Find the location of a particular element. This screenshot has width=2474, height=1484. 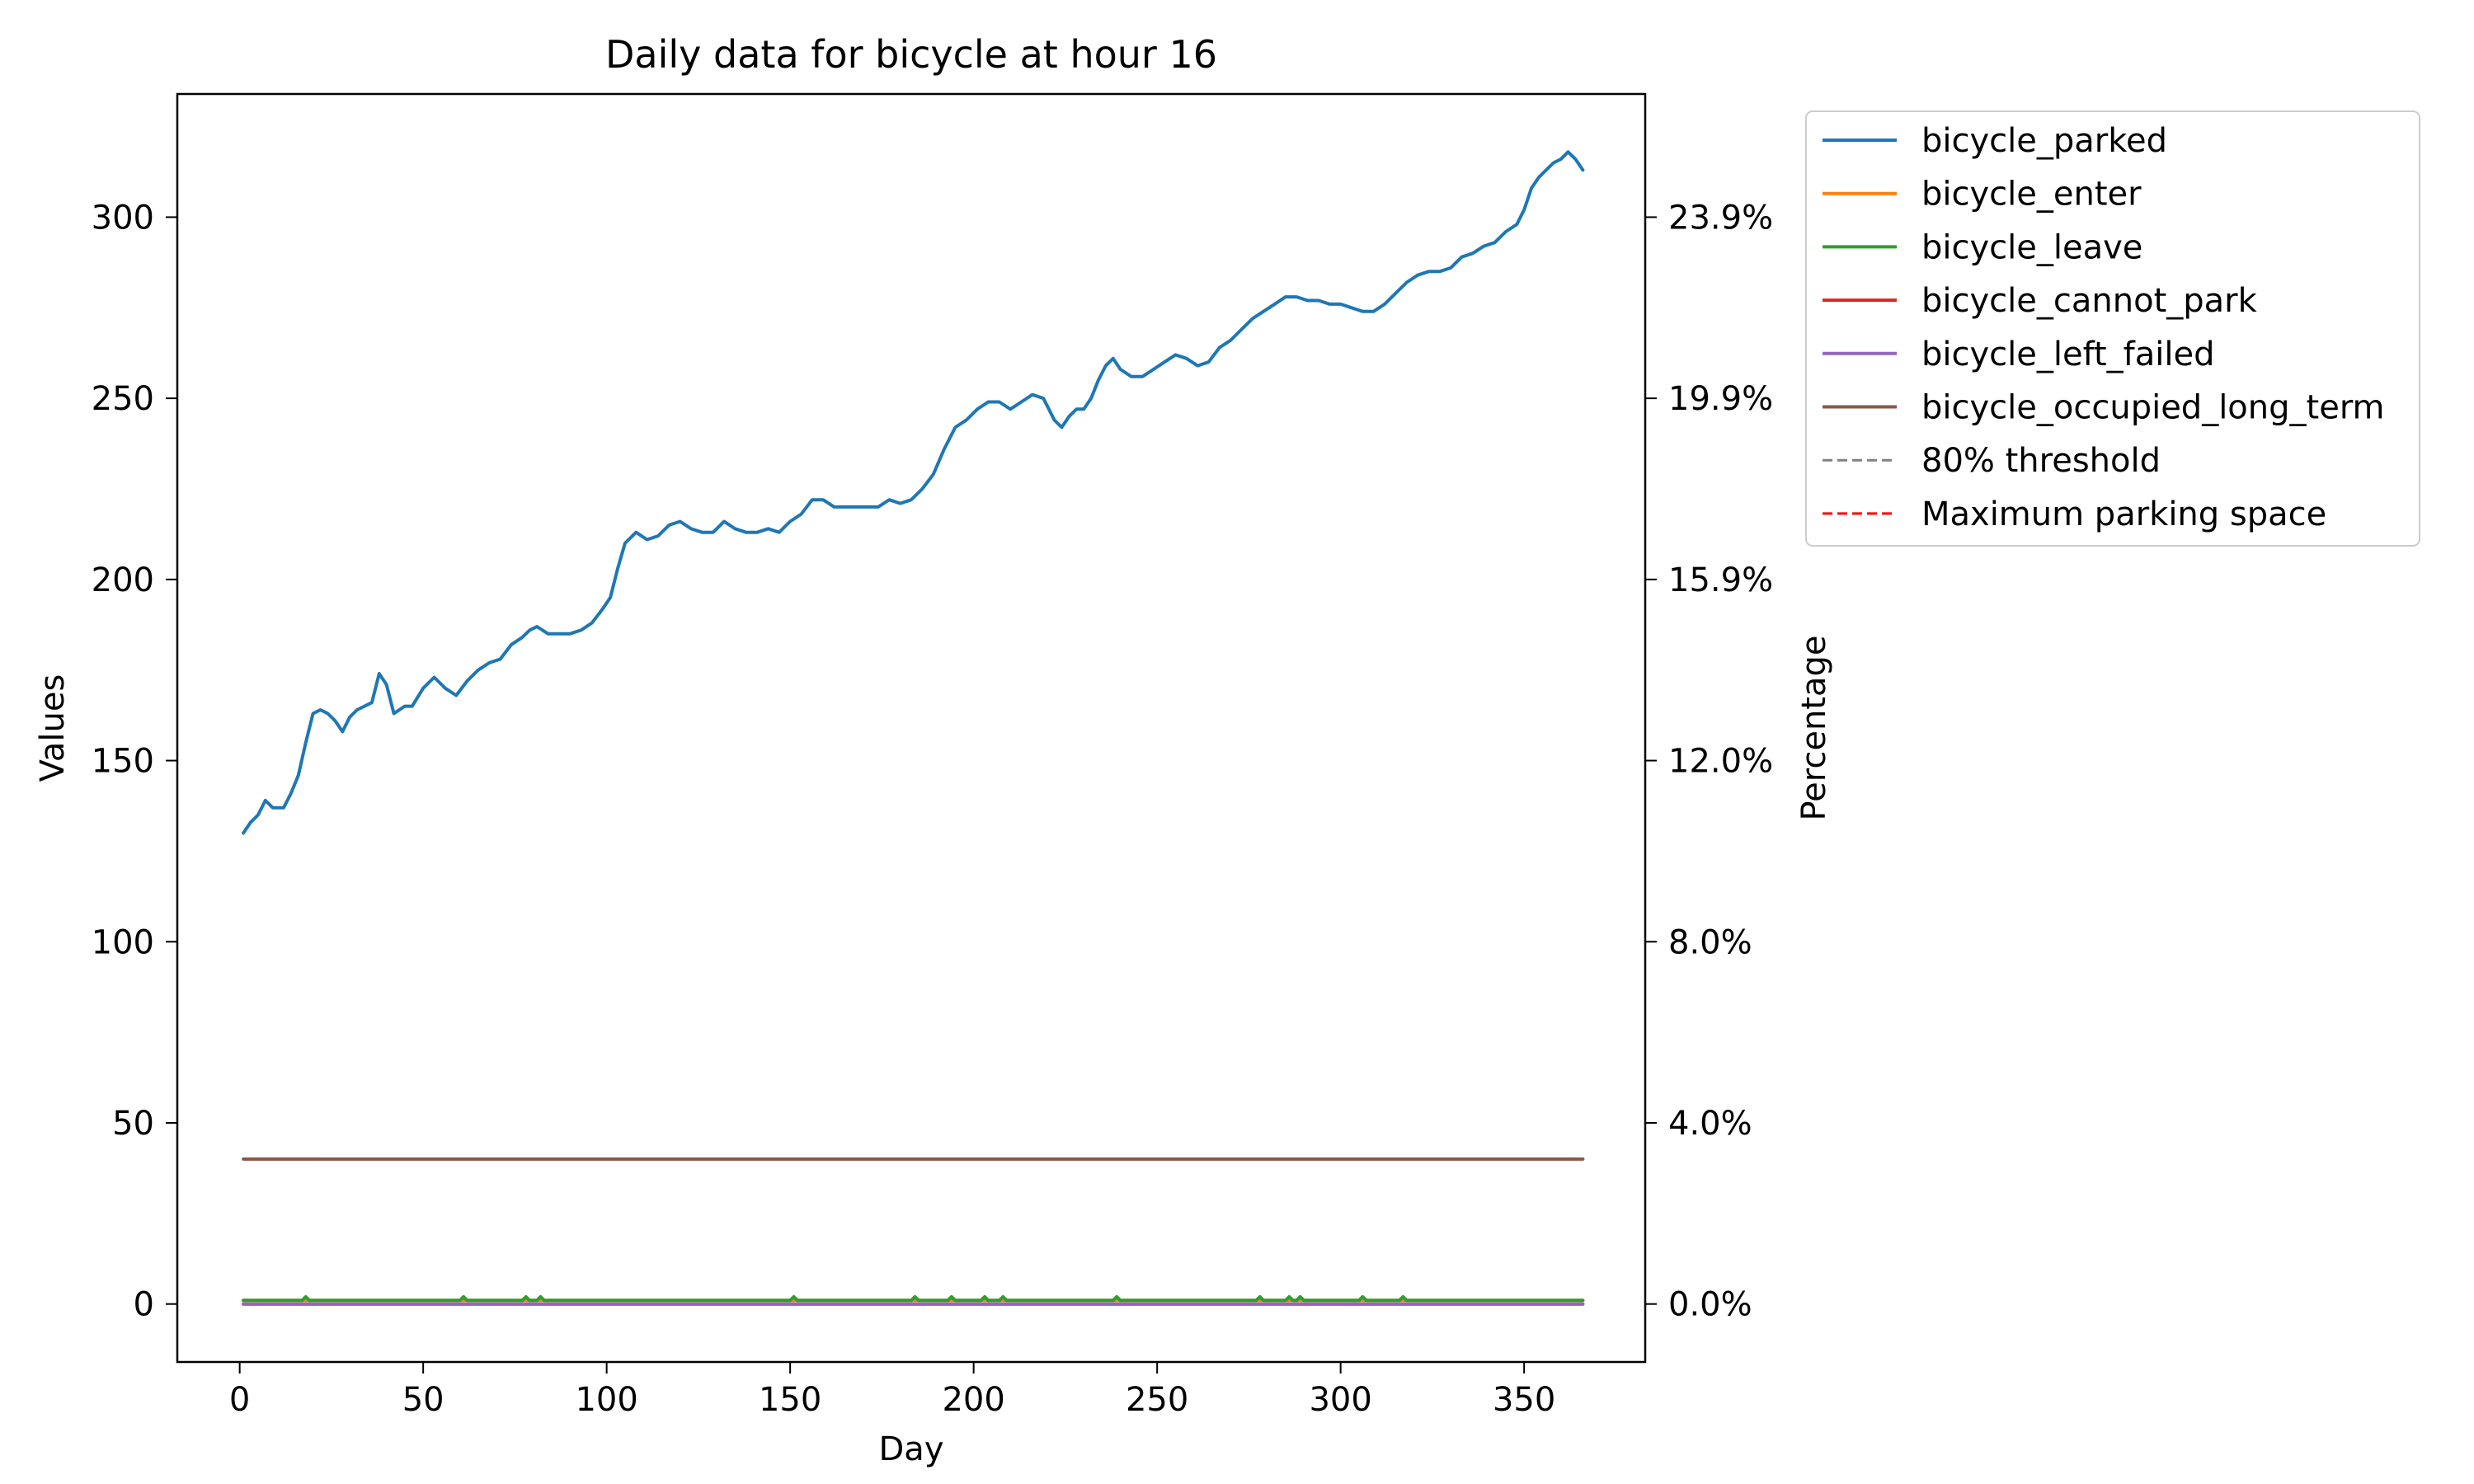

legend-frame is located at coordinates (2112, 328).